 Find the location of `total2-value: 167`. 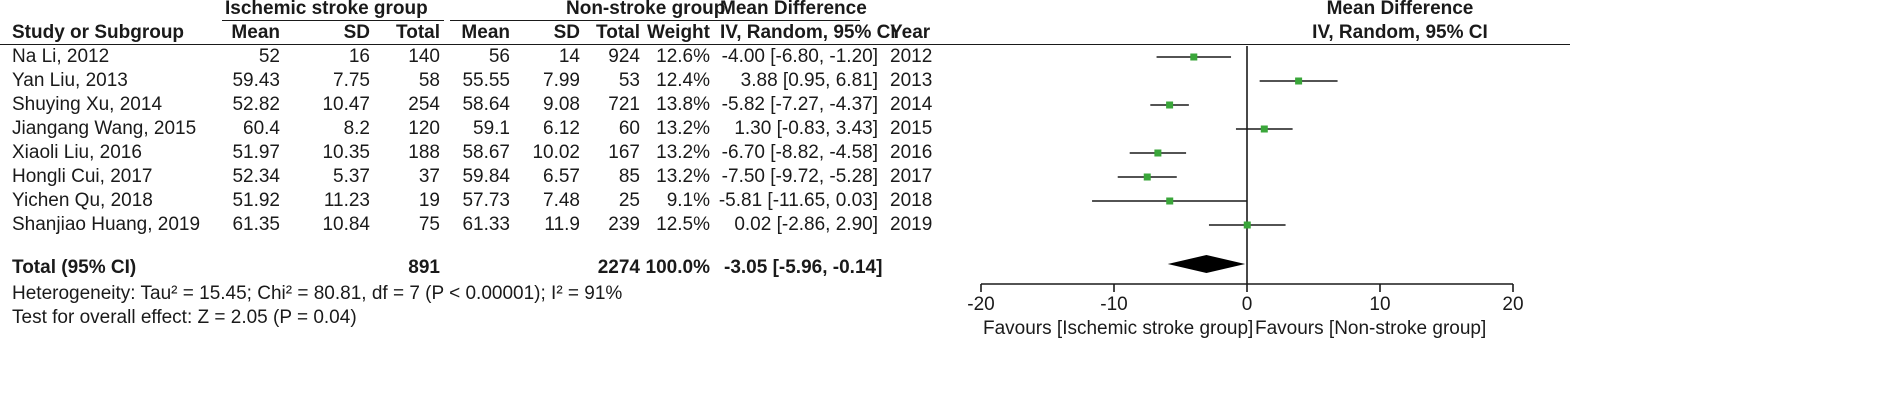

total2-value: 167 is located at coordinates (624, 152).